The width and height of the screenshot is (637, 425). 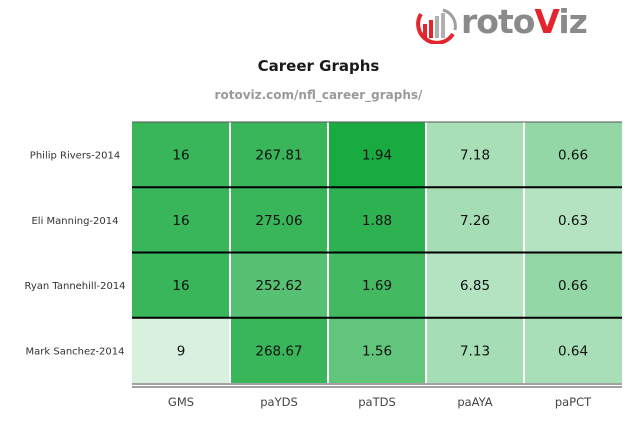 I want to click on row-label: Philip Rivers-2014, so click(x=75, y=156).